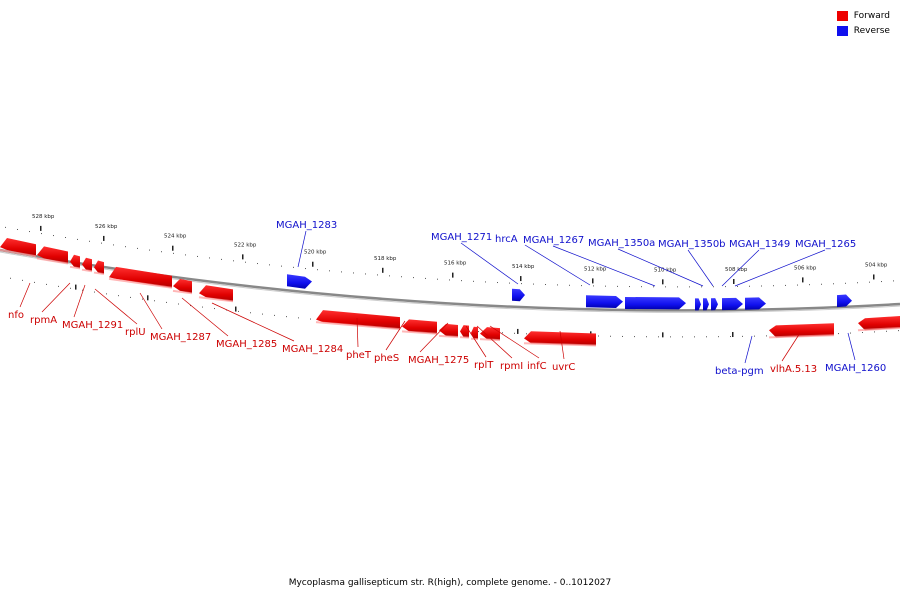 This screenshot has width=900, height=600. Describe the element at coordinates (842, 30) in the screenshot. I see `reverse-swatch` at that location.